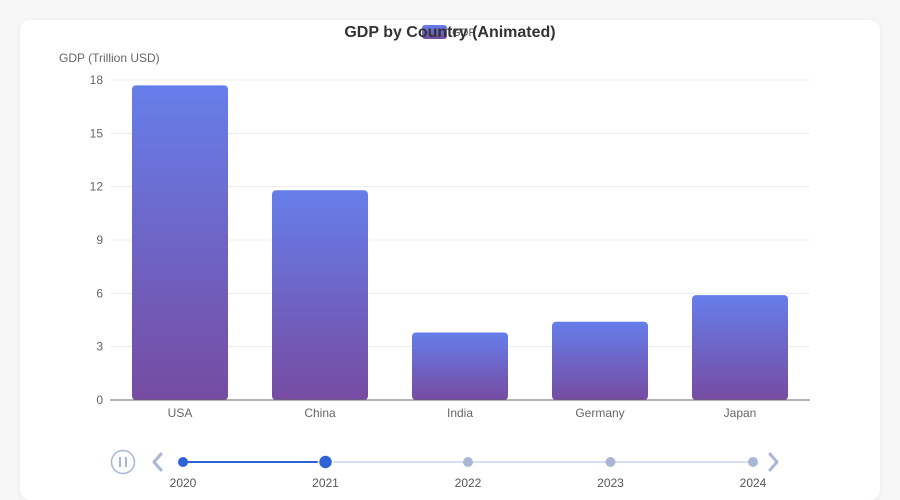 The width and height of the screenshot is (900, 500). I want to click on pause-icon, so click(123, 462).